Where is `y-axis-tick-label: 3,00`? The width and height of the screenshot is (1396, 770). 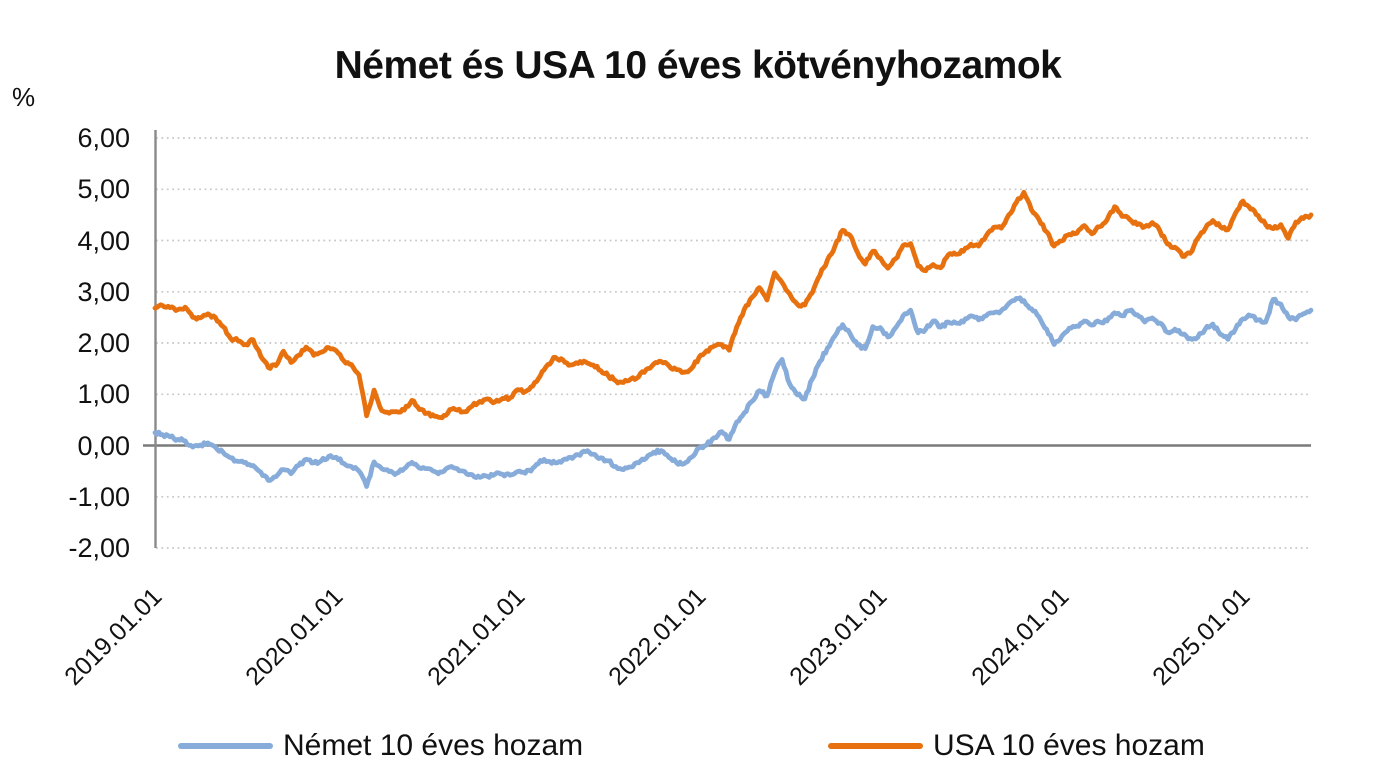
y-axis-tick-label: 3,00 is located at coordinates (103, 291).